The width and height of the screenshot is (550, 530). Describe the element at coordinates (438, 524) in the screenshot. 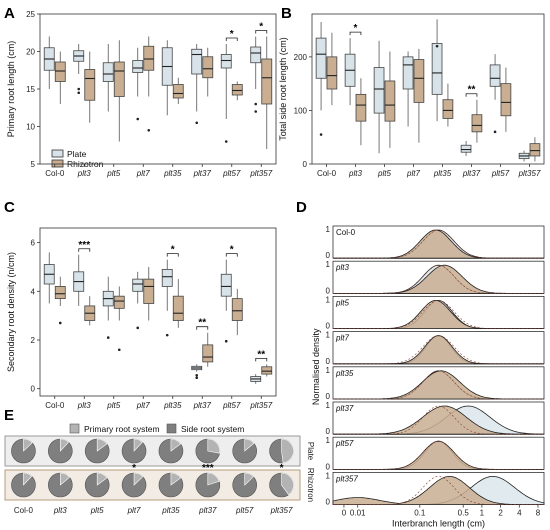

I see `x-axis-label: Interbranch length (cm)` at that location.